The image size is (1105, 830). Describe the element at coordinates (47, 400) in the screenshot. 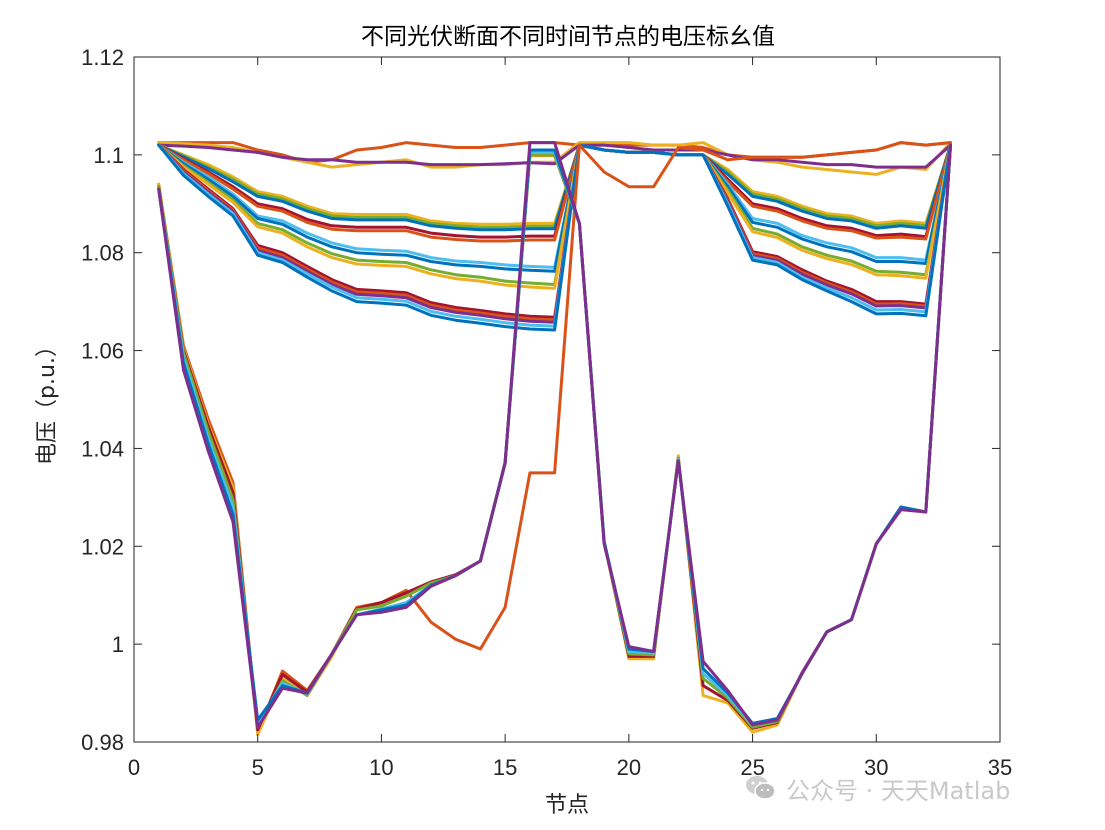

I see `y-axis-label: 电压（p.u.）` at that location.